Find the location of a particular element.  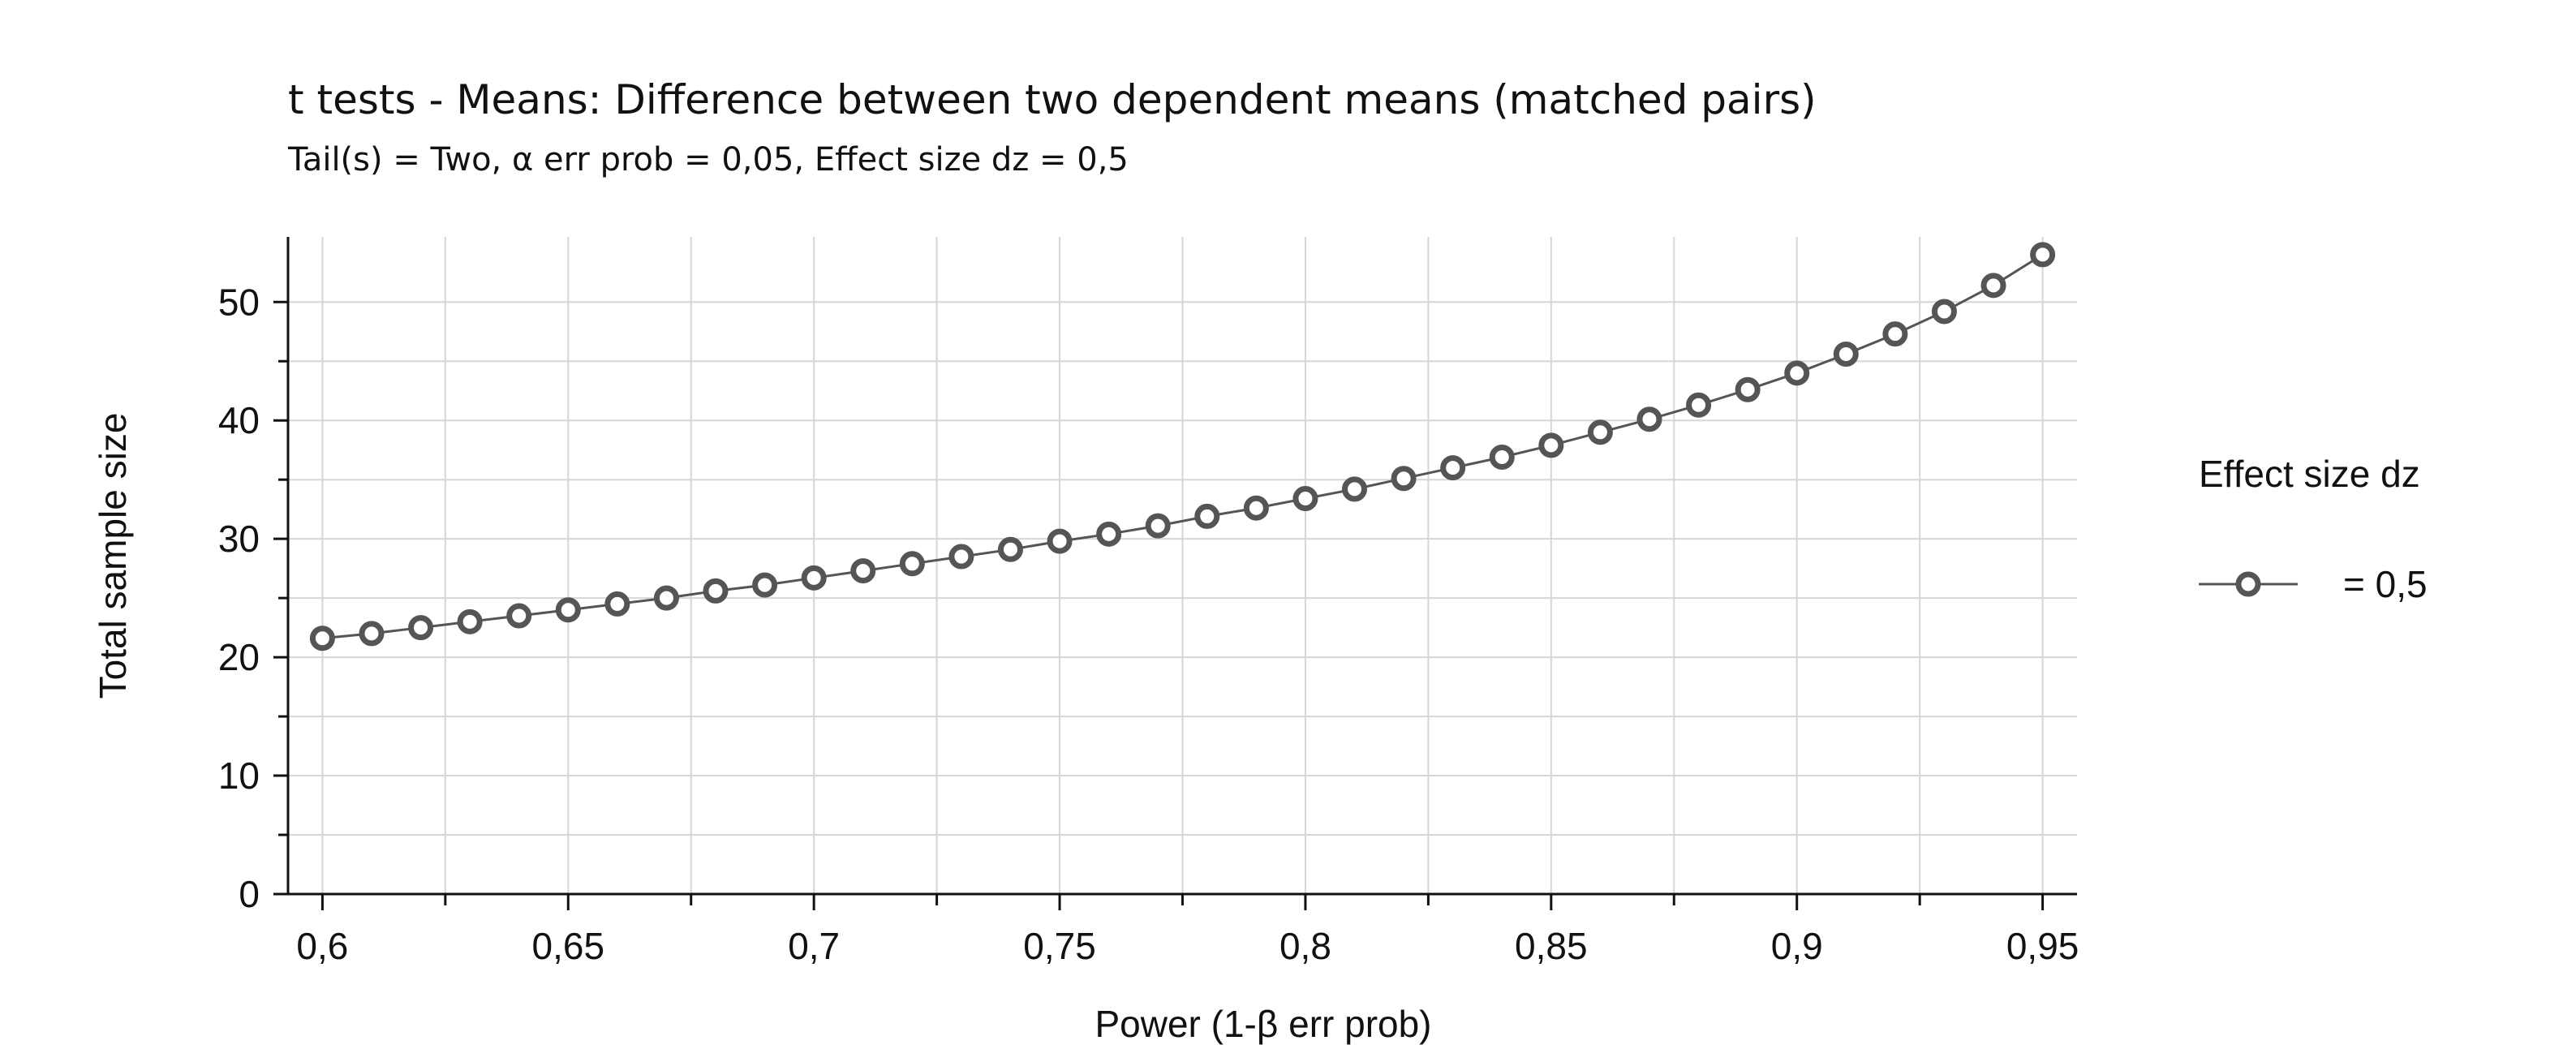

y-tick-label: 10 is located at coordinates (239, 776).